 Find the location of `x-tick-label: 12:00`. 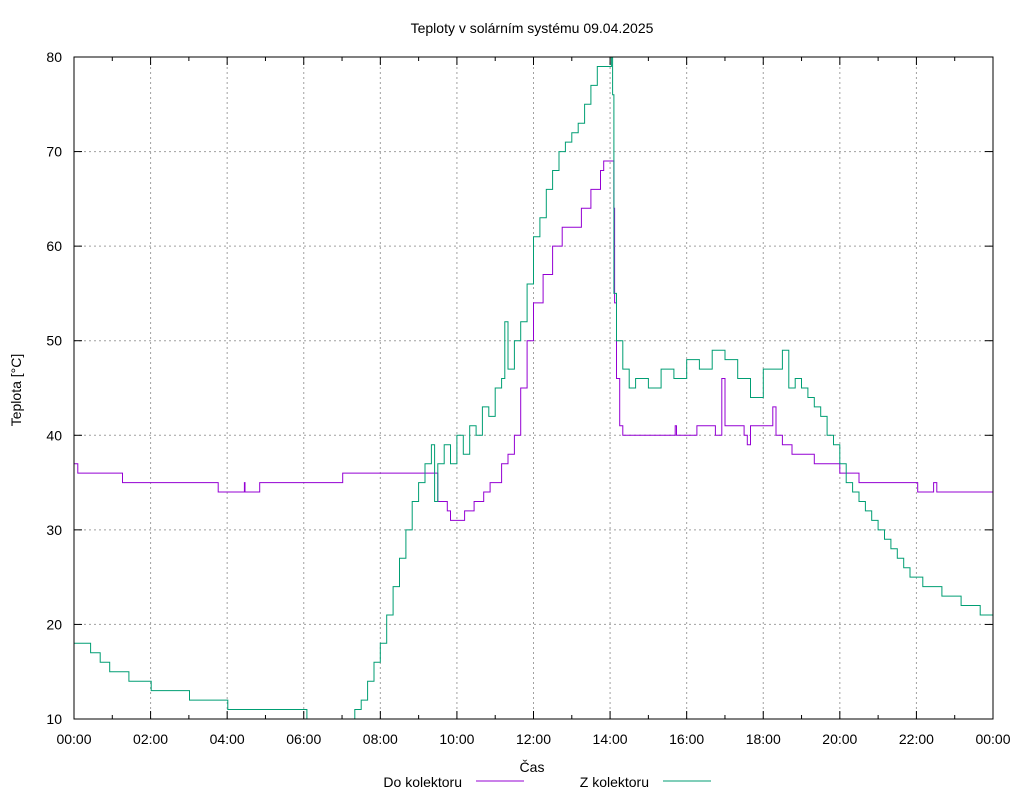

x-tick-label: 12:00 is located at coordinates (533, 739).